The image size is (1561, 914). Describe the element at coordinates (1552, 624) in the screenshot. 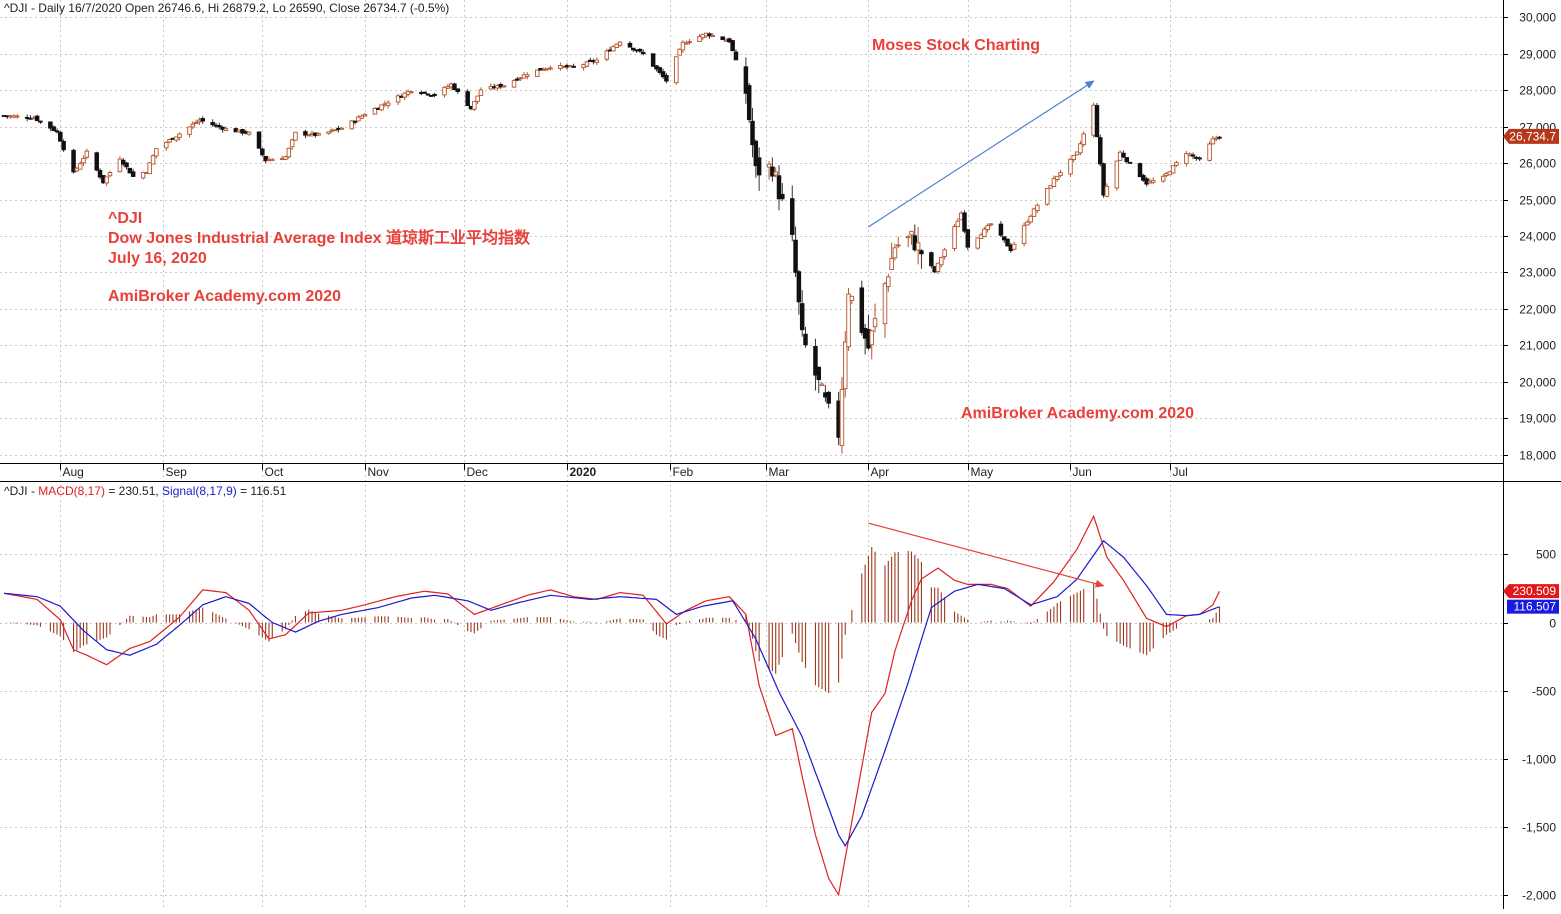

I see `macd-tick-label: 0` at that location.